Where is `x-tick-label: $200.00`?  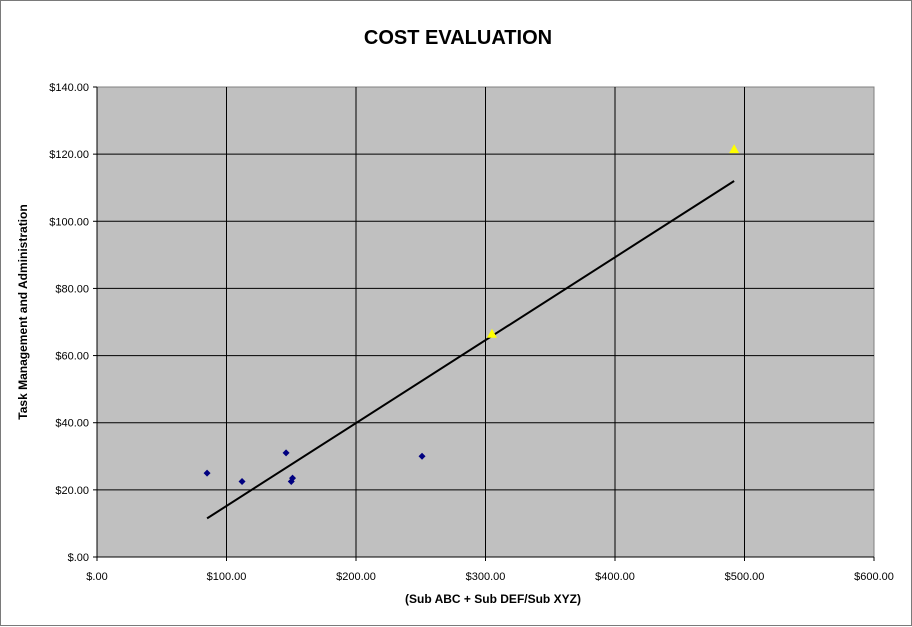 x-tick-label: $200.00 is located at coordinates (356, 577).